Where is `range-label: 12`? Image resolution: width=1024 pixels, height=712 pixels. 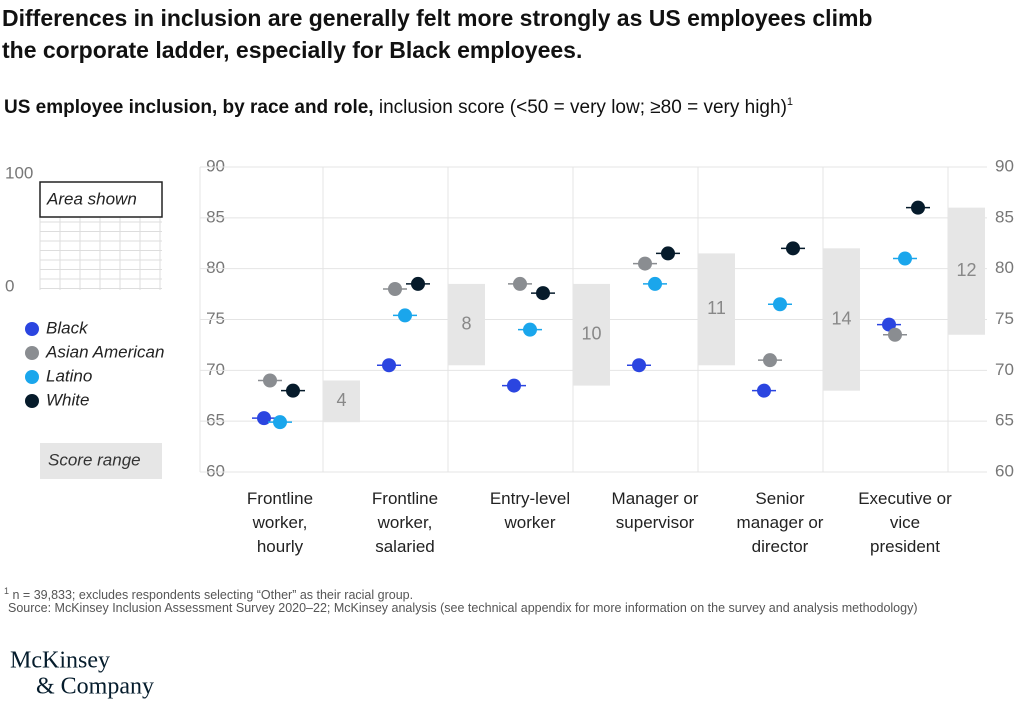
range-label: 12 is located at coordinates (966, 270).